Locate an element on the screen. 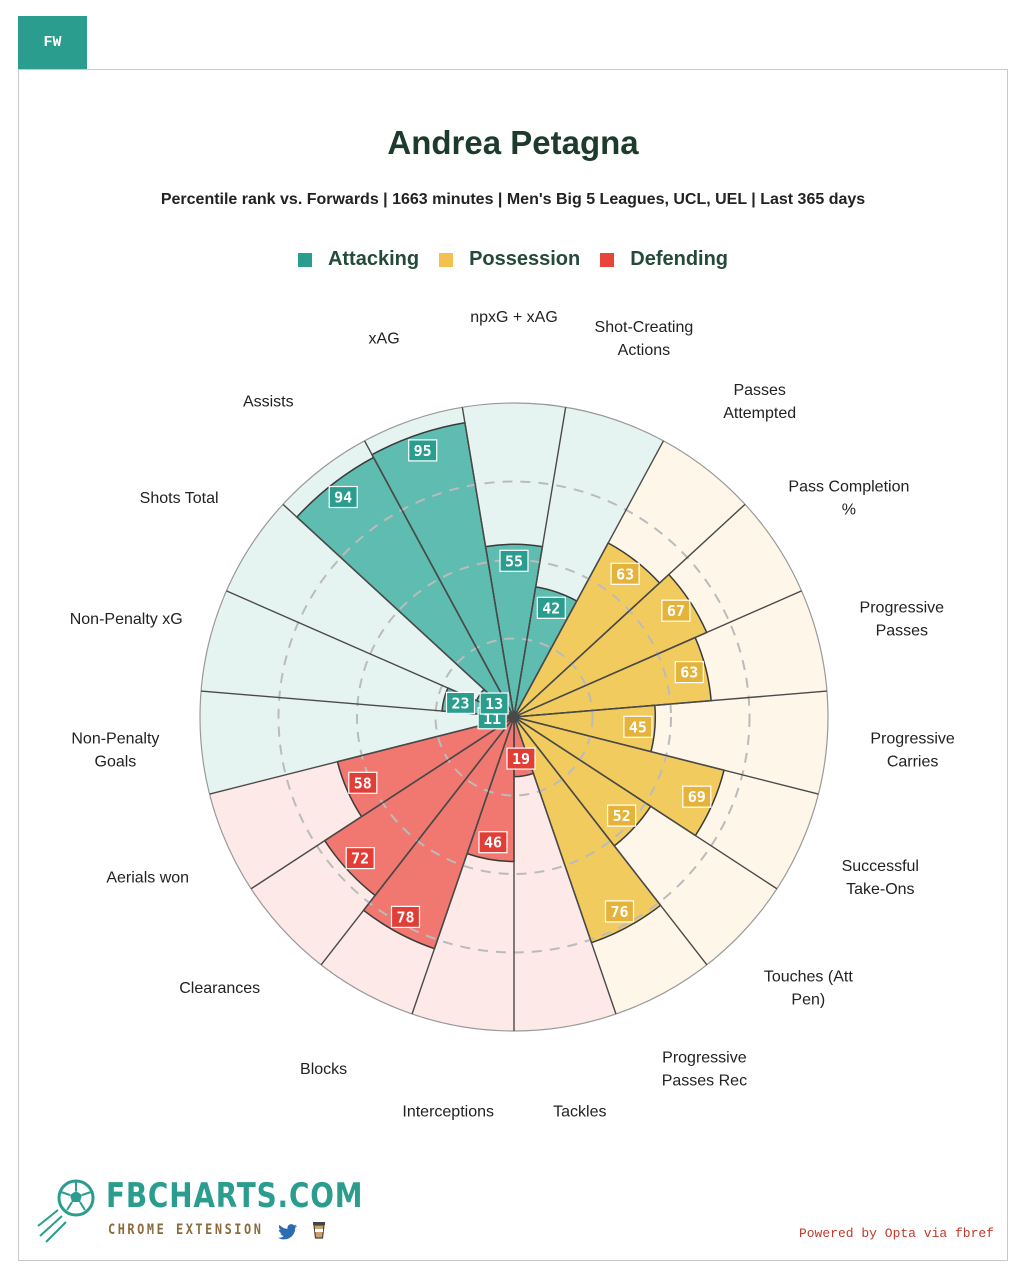 This screenshot has width=1026, height=1274. value-badge-blocks: 78 is located at coordinates (405, 917).